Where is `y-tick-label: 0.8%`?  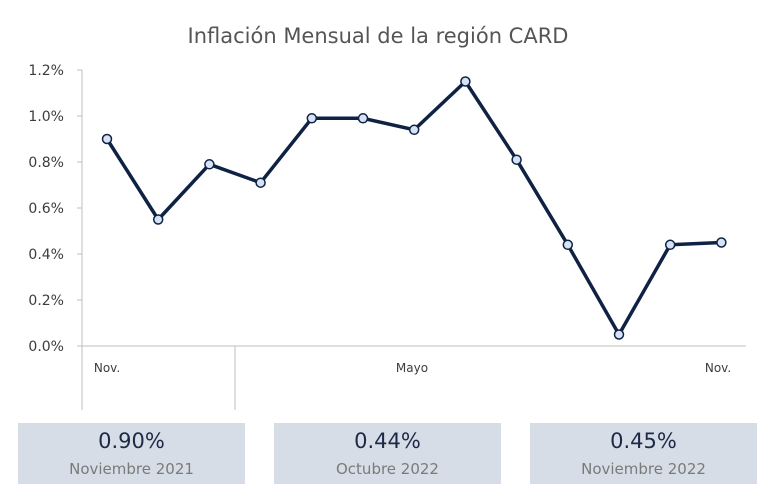
y-tick-label: 0.8% is located at coordinates (46, 163).